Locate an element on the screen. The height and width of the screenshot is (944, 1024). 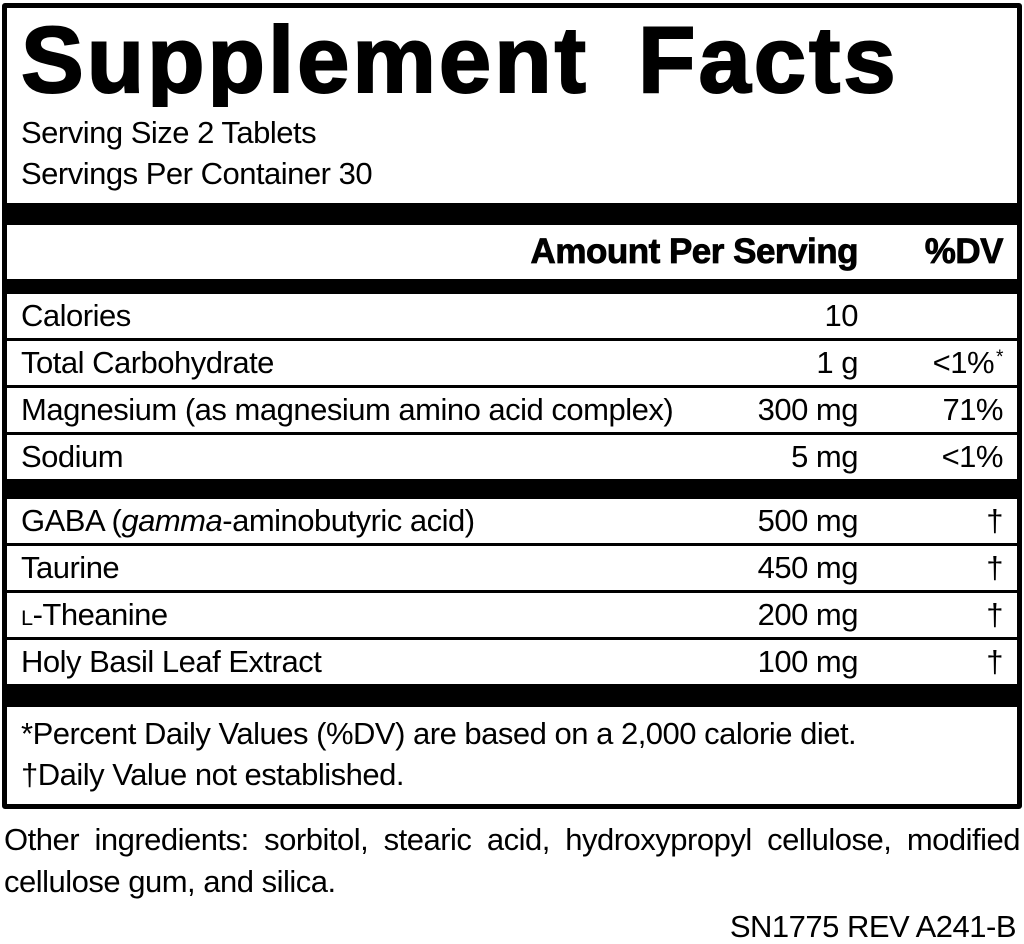
nutrient-amount: 5 mg is located at coordinates (824, 456).